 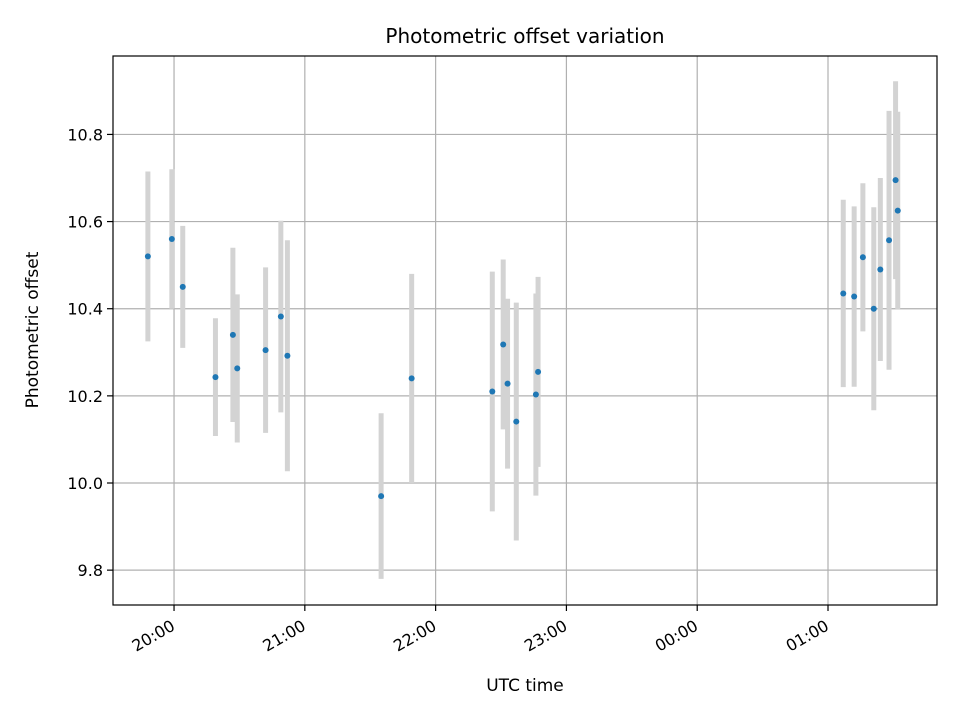 What do you see at coordinates (414, 636) in the screenshot?
I see `x-tick-label: 22:00` at bounding box center [414, 636].